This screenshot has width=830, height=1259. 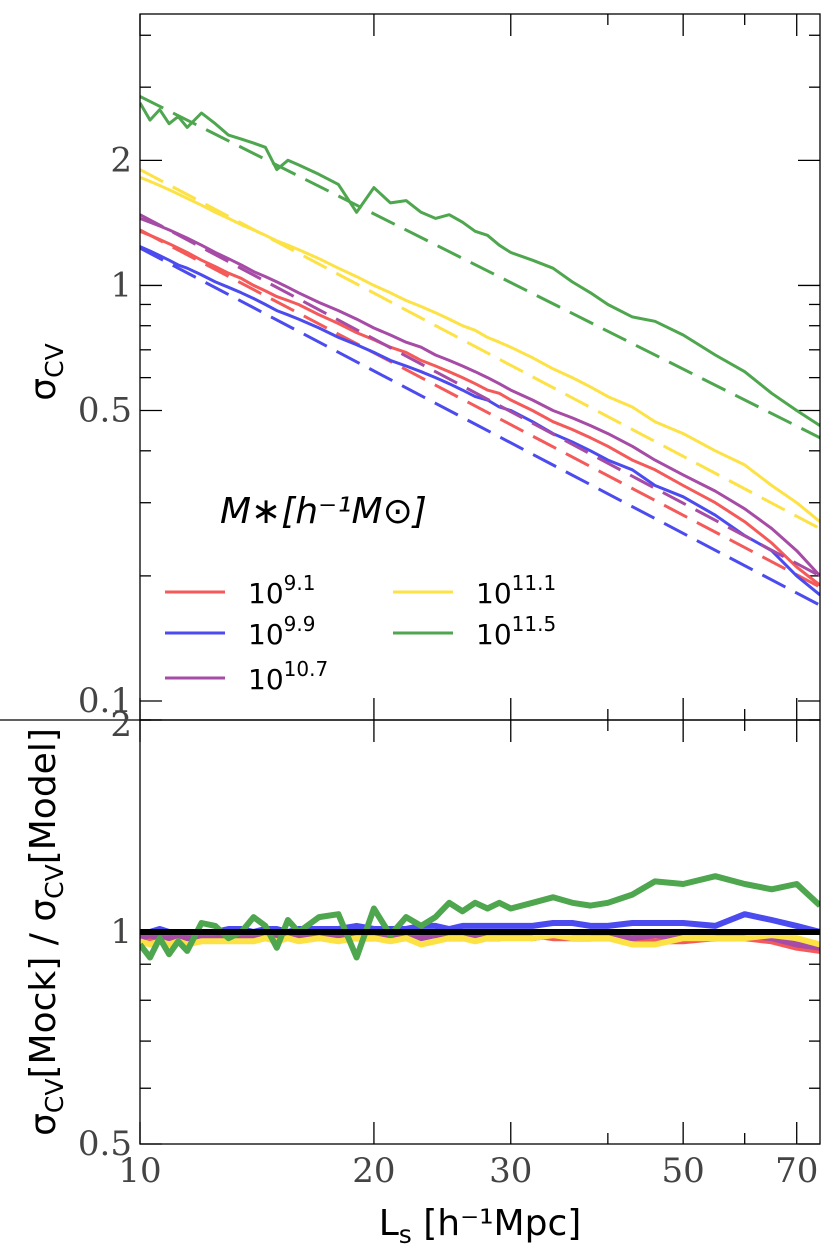 I want to click on legend-label-10-11-1: 1011.1, so click(x=516, y=590).